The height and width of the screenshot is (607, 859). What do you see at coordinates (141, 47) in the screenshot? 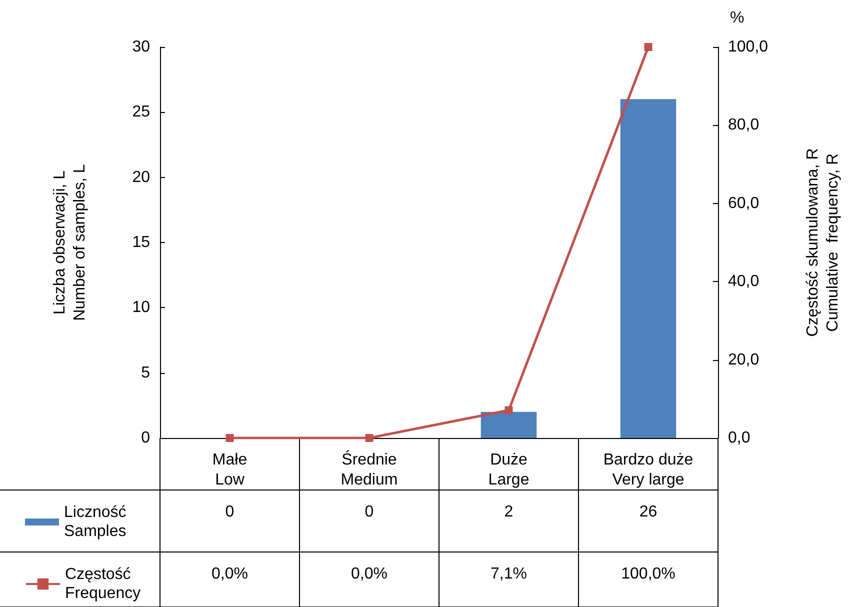
I see `y-tick-label: 30` at bounding box center [141, 47].